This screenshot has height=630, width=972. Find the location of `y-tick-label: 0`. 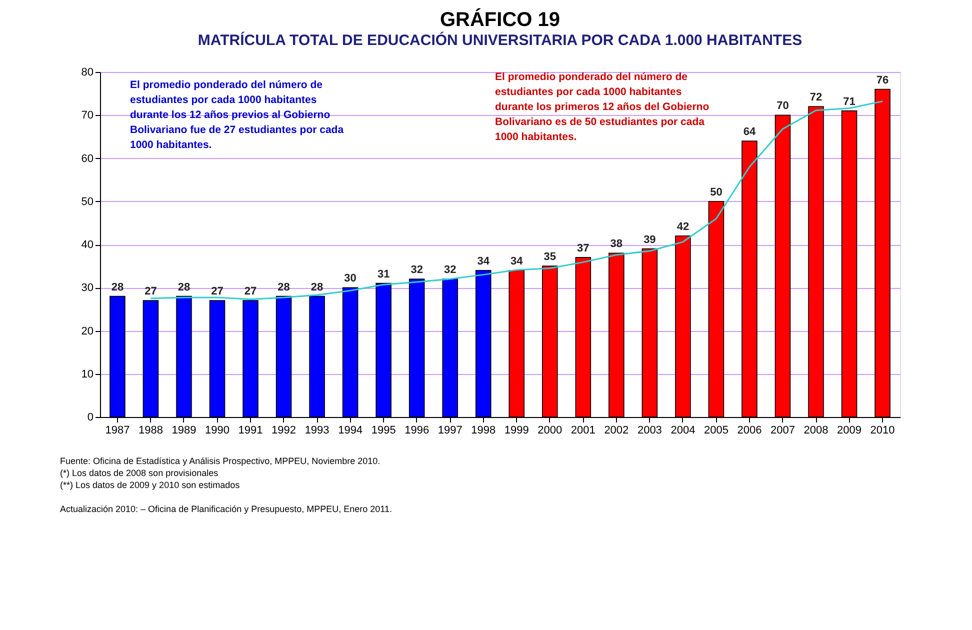

y-tick-label: 0 is located at coordinates (90, 418).